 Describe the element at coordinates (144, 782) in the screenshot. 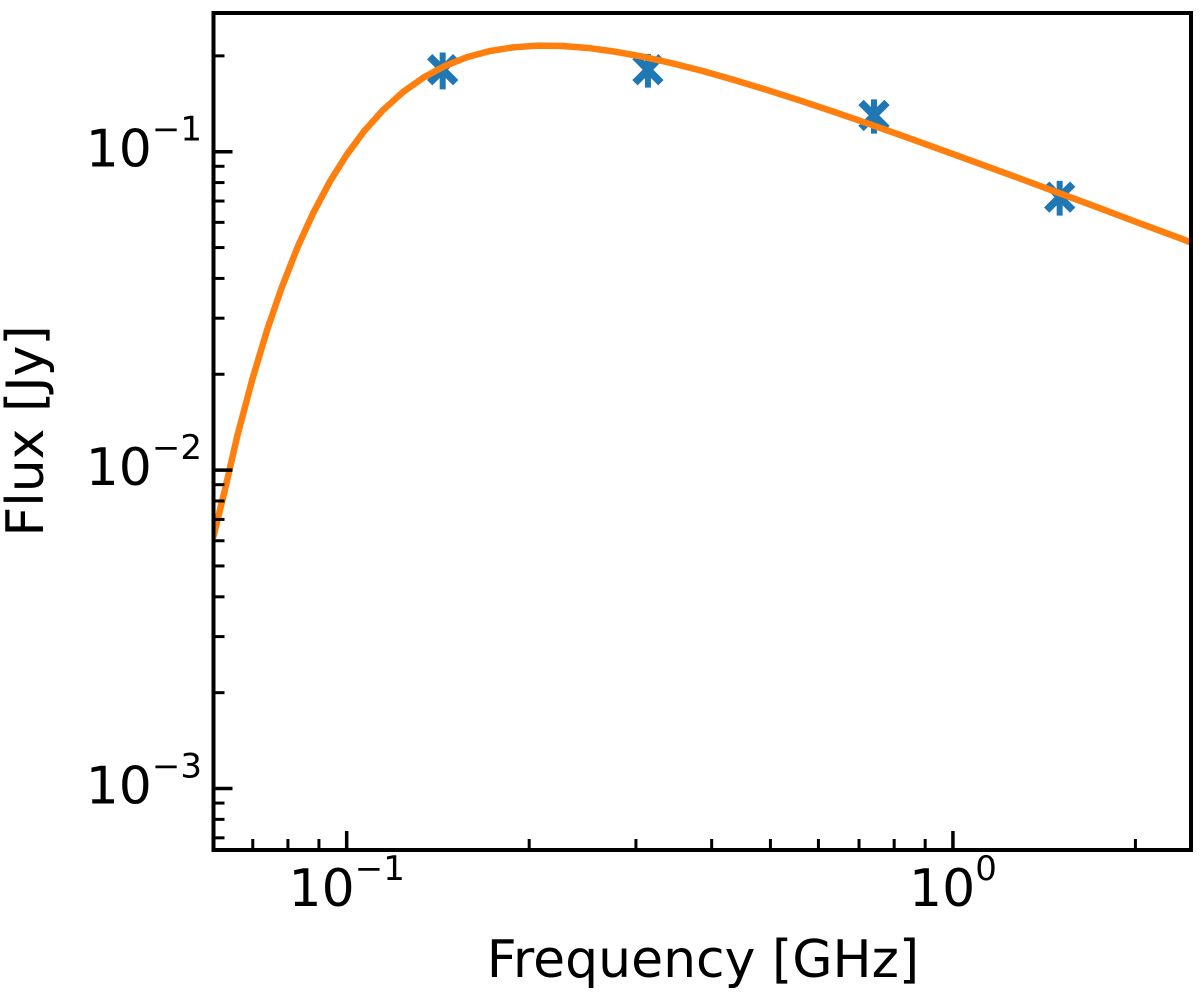

I see `y-tick-label: 10⁻³` at that location.